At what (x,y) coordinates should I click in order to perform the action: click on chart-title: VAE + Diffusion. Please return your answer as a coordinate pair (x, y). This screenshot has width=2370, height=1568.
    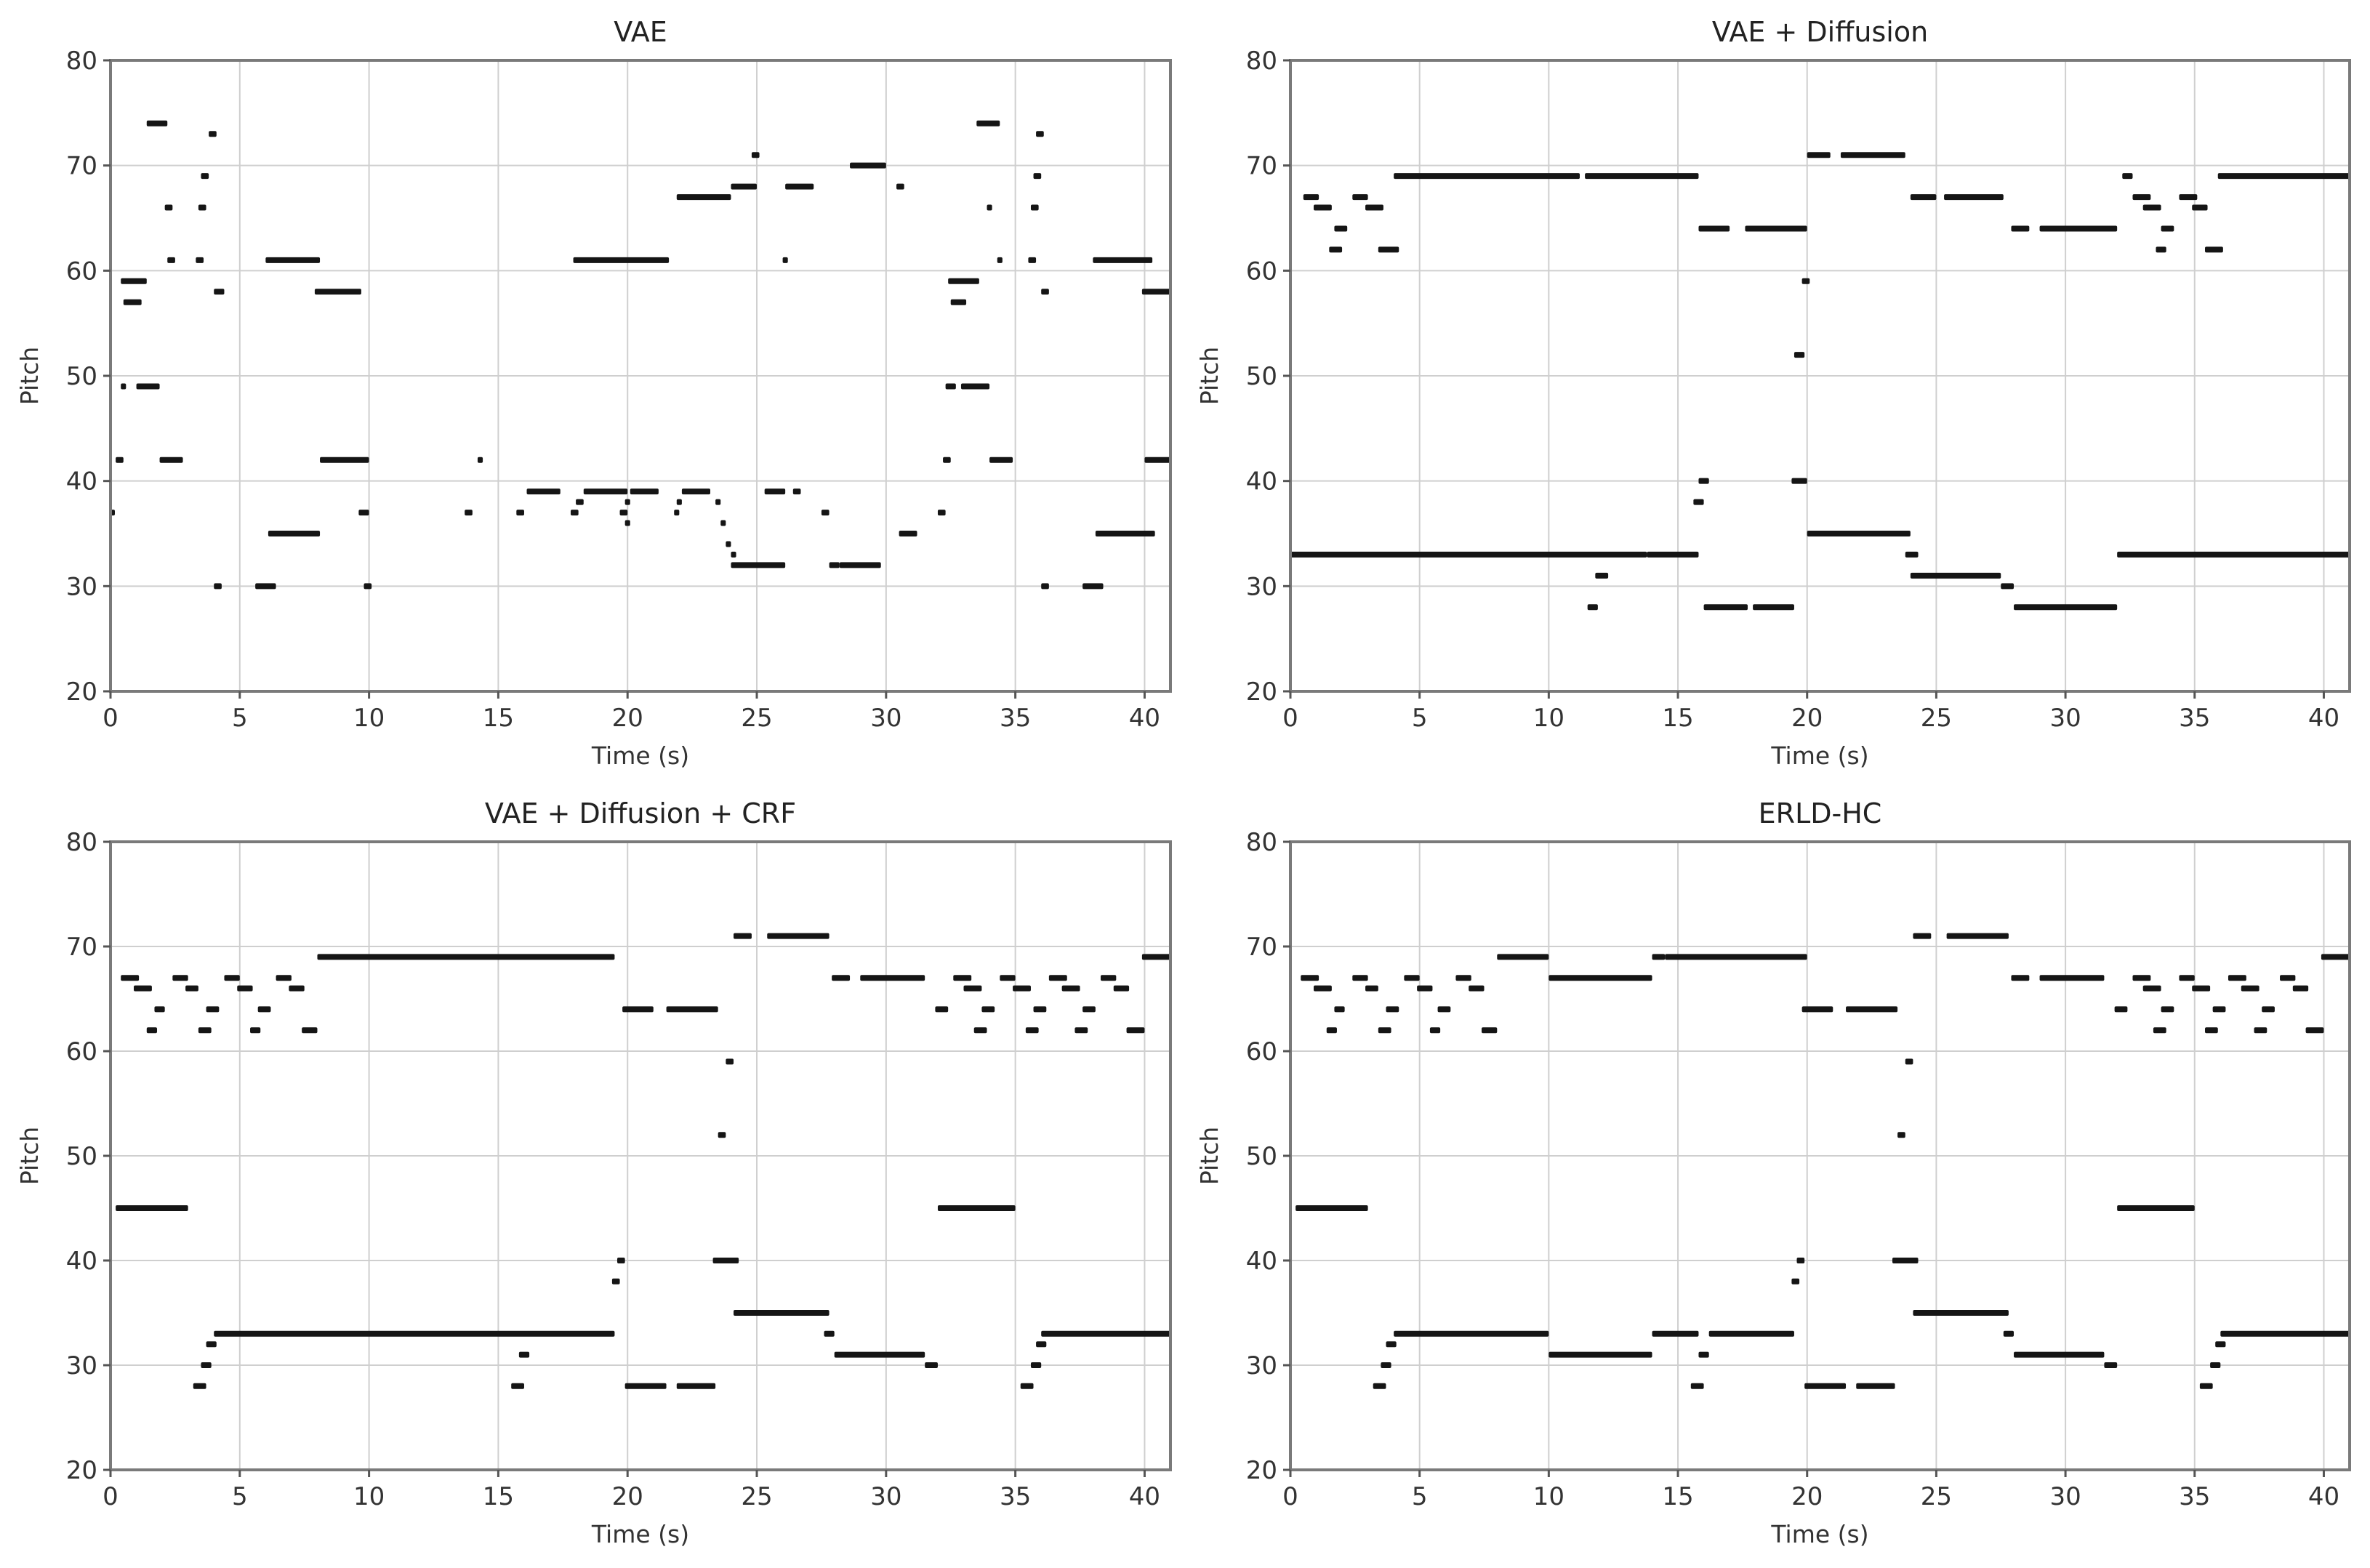
    Looking at the image, I should click on (1820, 32).